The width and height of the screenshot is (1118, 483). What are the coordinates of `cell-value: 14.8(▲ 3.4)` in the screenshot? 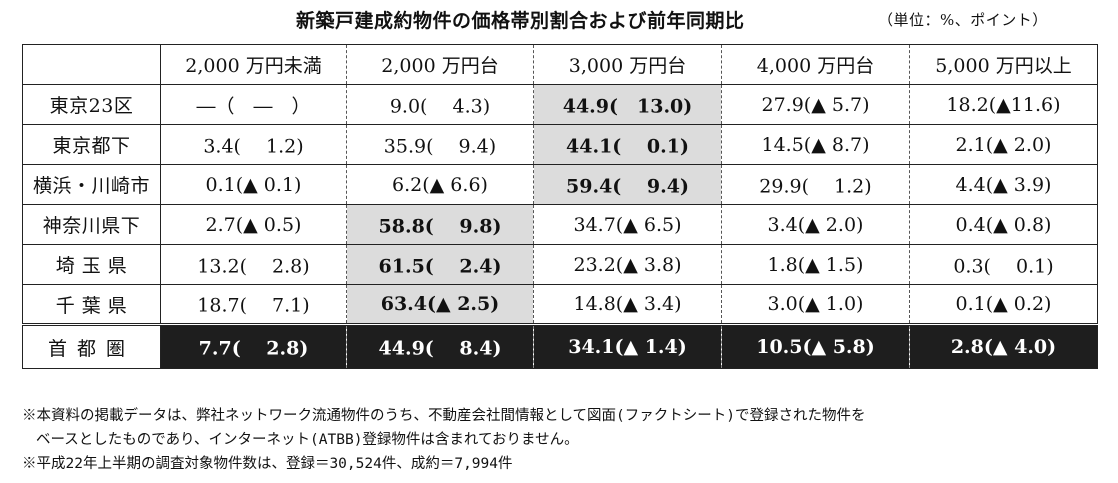 It's located at (627, 304).